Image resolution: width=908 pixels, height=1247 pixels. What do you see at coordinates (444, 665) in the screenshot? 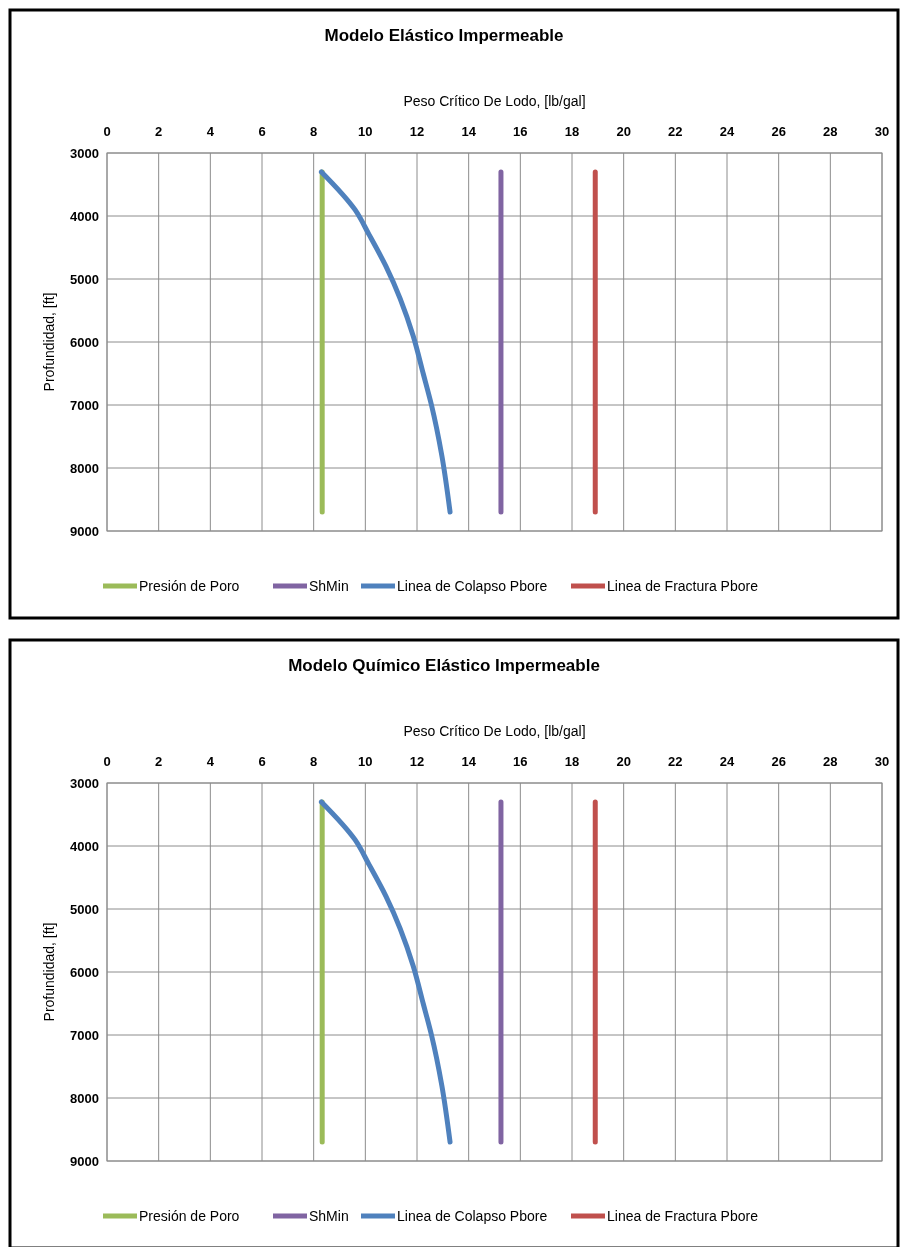
I see `chart-title: Modelo Químico Elástico Impermeable` at bounding box center [444, 665].